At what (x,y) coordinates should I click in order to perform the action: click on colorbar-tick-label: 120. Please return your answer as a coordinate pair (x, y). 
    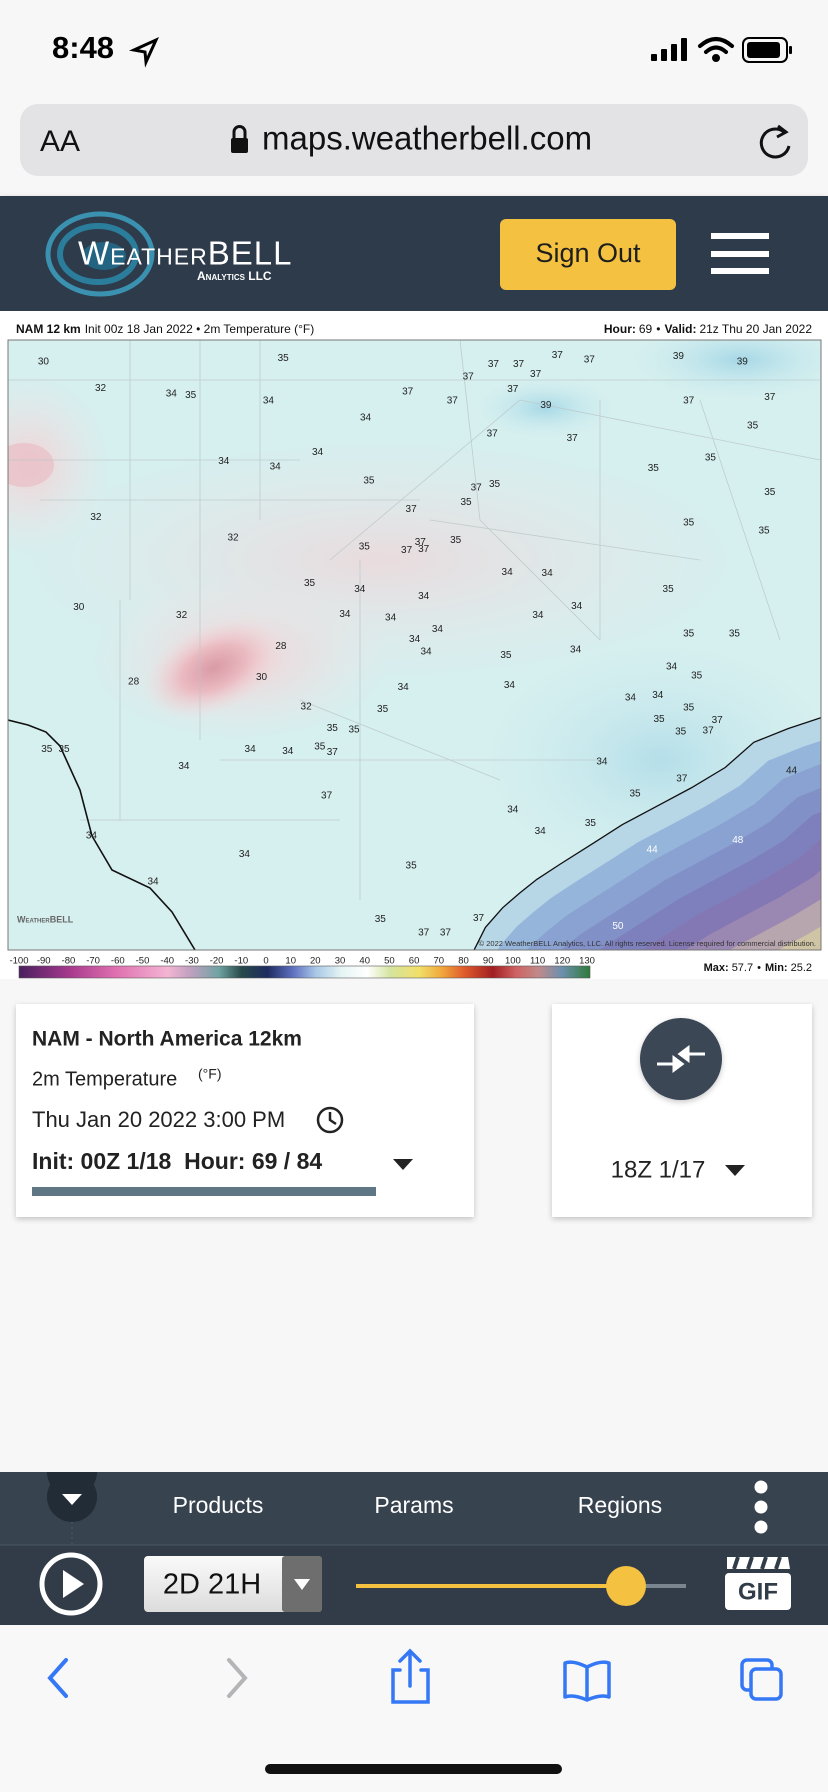
    Looking at the image, I should click on (562, 961).